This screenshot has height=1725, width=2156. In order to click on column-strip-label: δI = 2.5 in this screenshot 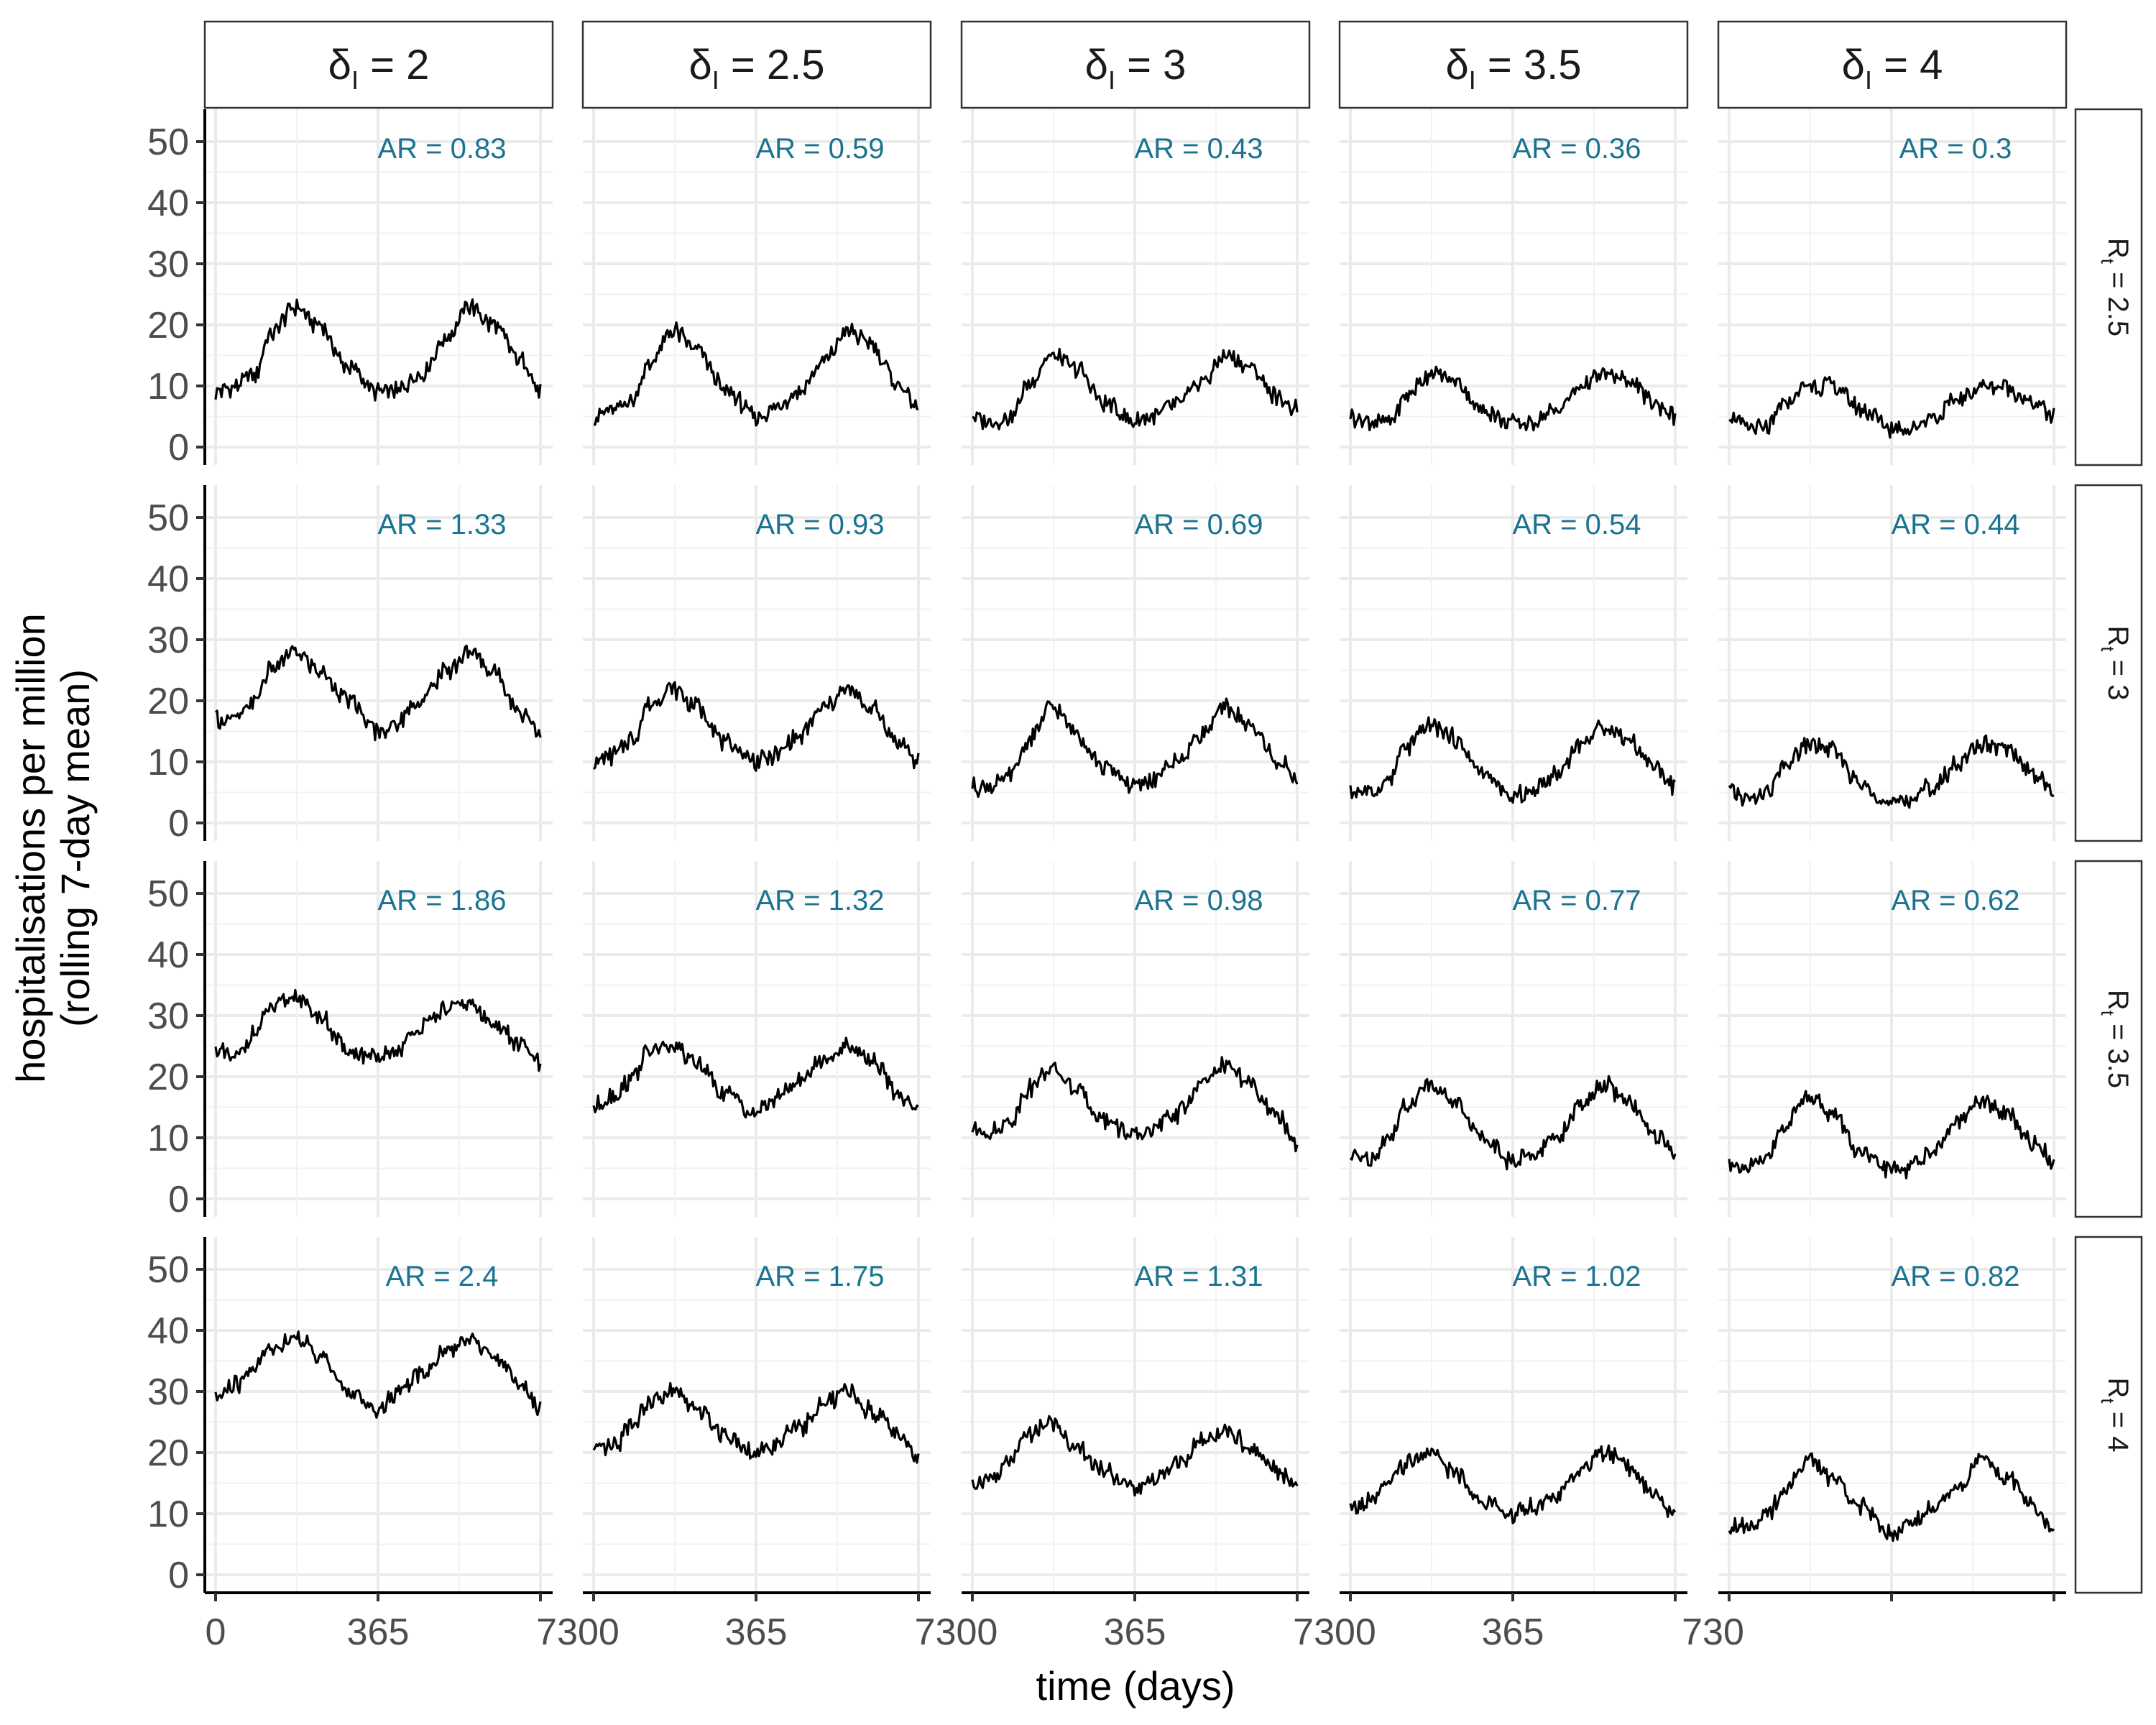, I will do `click(756, 68)`.